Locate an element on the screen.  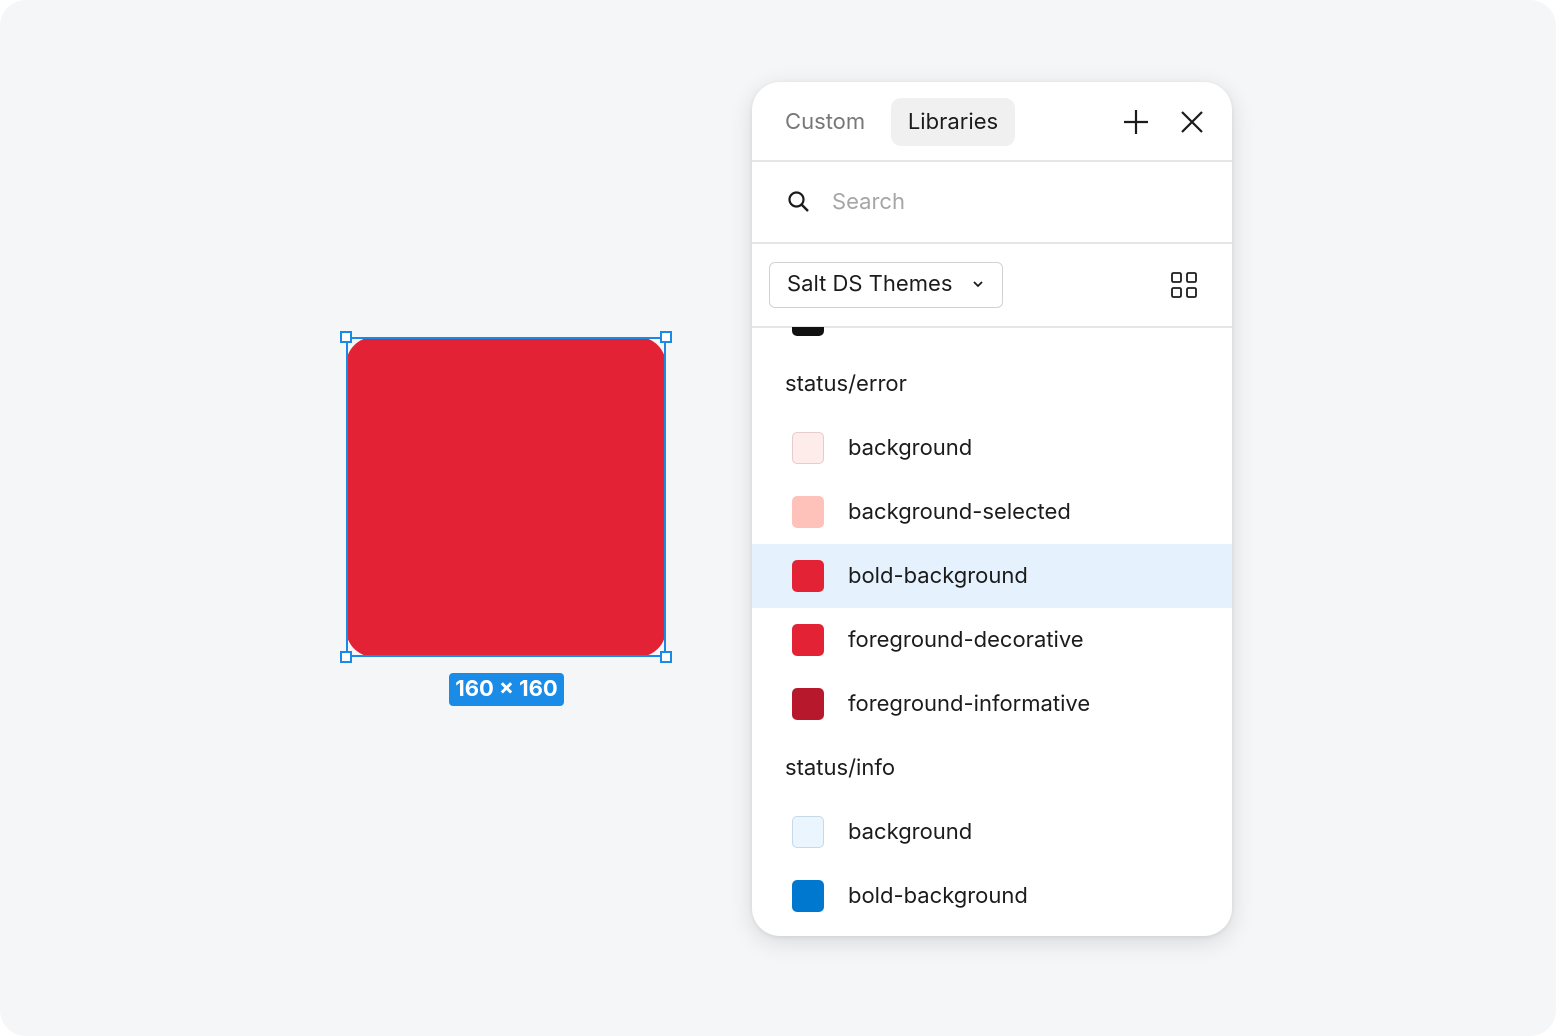
color-item: background-selected is located at coordinates (992, 512).